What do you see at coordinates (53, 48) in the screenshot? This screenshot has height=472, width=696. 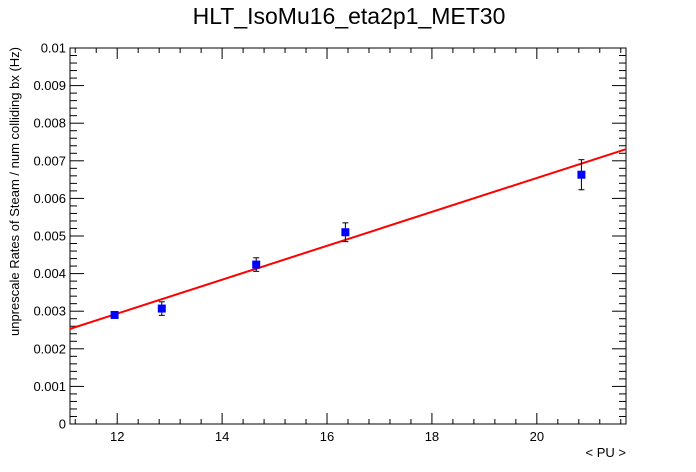 I see `y-tick-label: 0.01` at bounding box center [53, 48].